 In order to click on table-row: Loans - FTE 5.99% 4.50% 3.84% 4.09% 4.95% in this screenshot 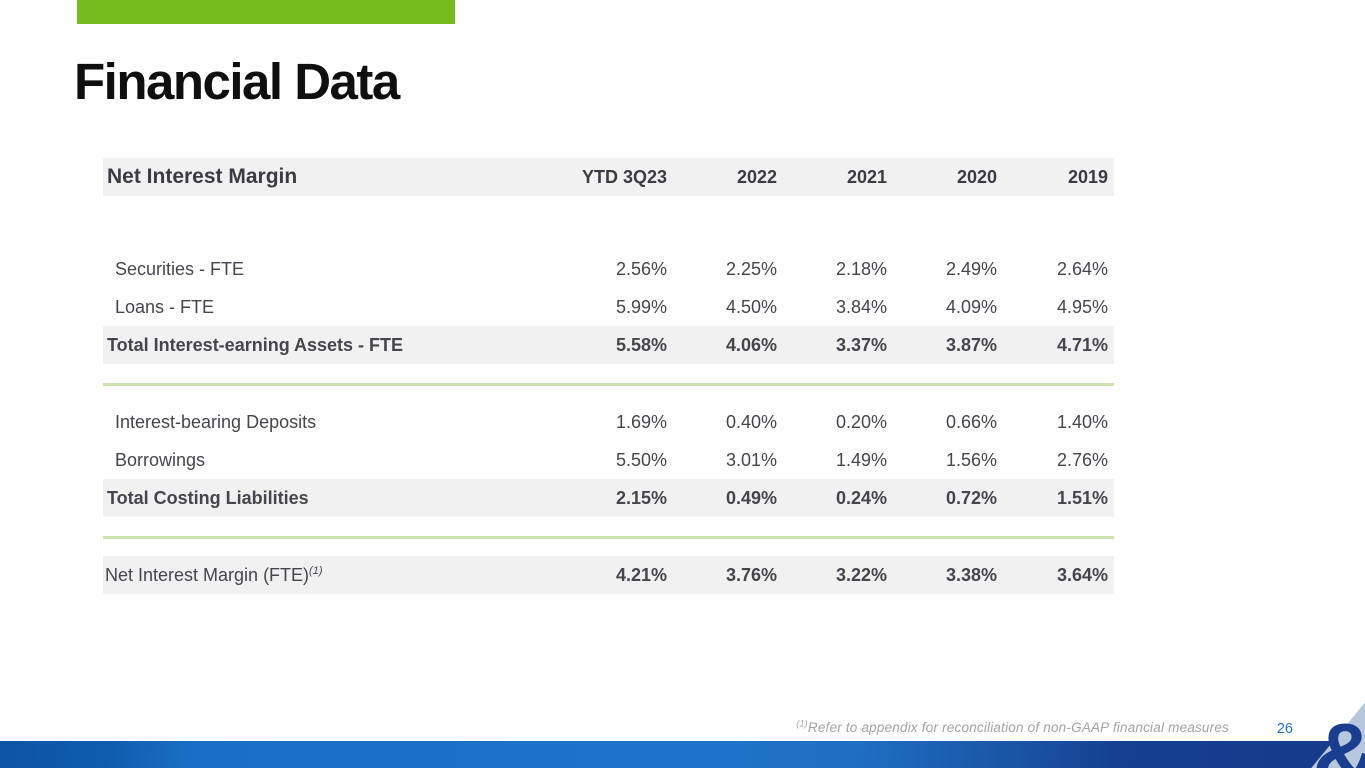, I will do `click(608, 307)`.